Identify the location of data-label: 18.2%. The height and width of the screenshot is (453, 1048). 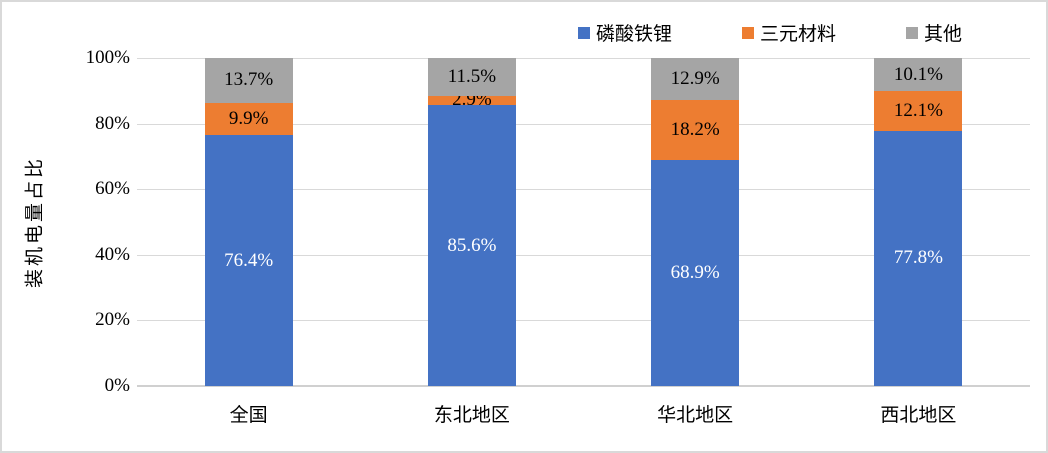
(695, 130).